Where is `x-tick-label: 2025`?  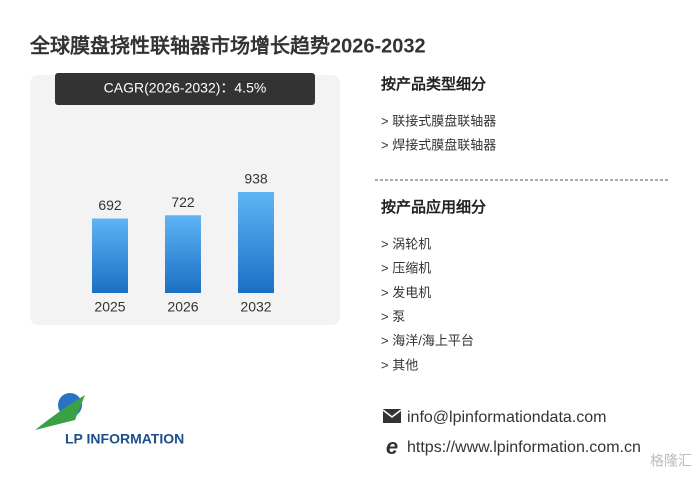
x-tick-label: 2025 is located at coordinates (109, 307).